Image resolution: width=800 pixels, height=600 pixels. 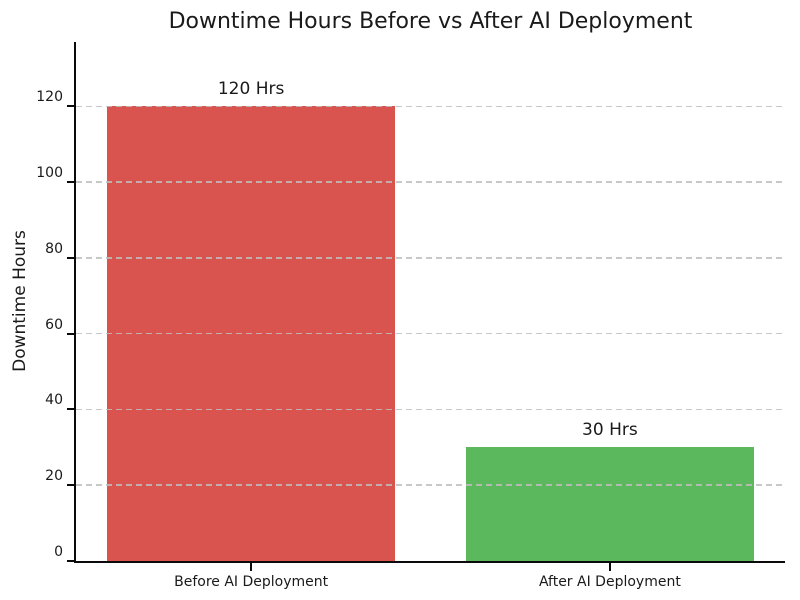 I want to click on y-tick-label: 80, so click(x=54, y=248).